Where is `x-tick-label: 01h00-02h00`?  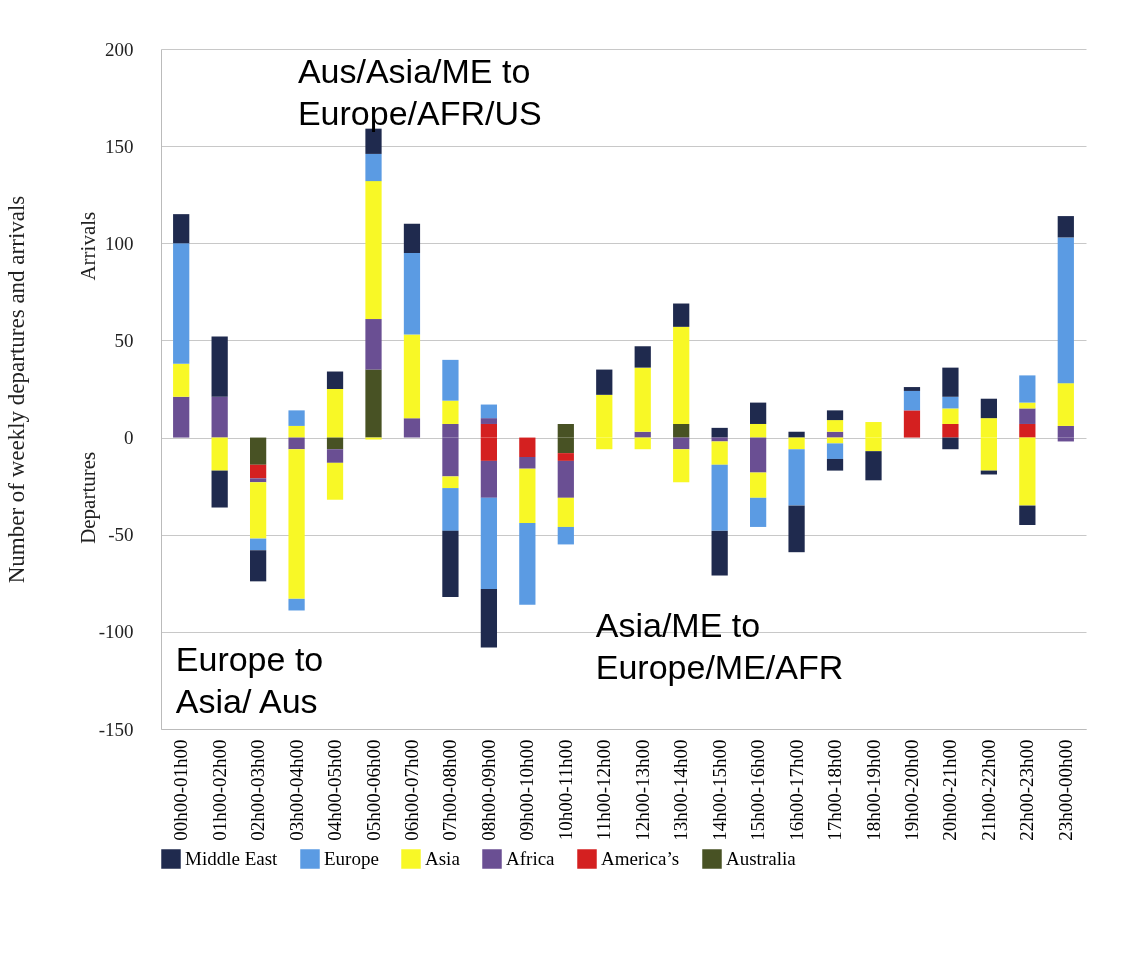 x-tick-label: 01h00-02h00 is located at coordinates (219, 790).